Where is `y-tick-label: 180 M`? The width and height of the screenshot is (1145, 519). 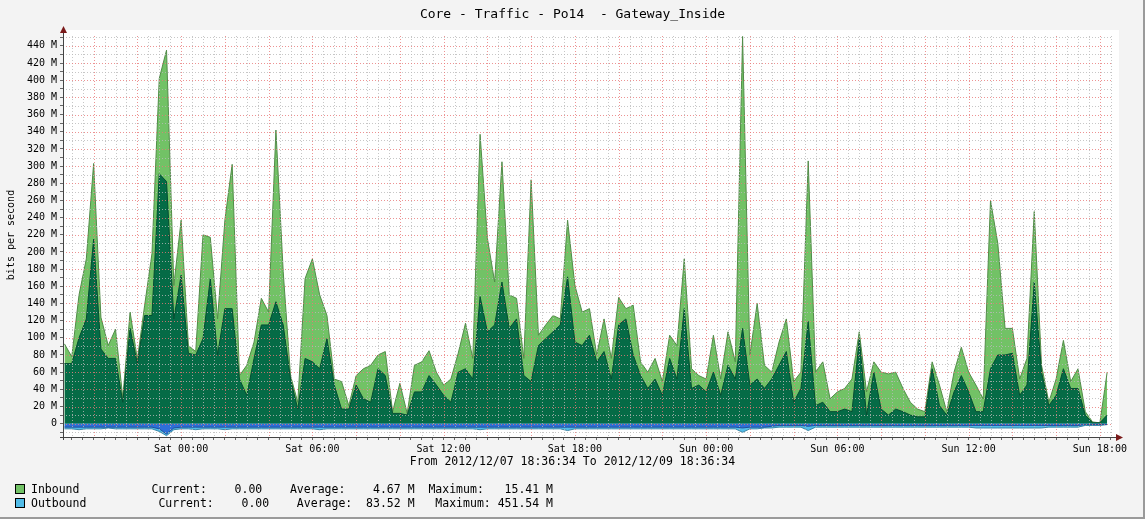
y-tick-label: 180 M is located at coordinates (41, 268).